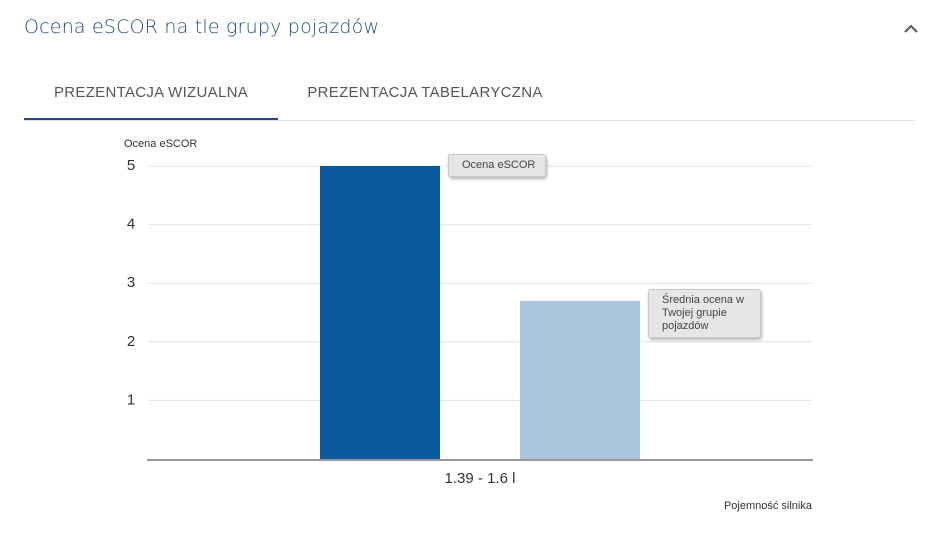  What do you see at coordinates (131, 341) in the screenshot?
I see `y-tick-label: 2` at bounding box center [131, 341].